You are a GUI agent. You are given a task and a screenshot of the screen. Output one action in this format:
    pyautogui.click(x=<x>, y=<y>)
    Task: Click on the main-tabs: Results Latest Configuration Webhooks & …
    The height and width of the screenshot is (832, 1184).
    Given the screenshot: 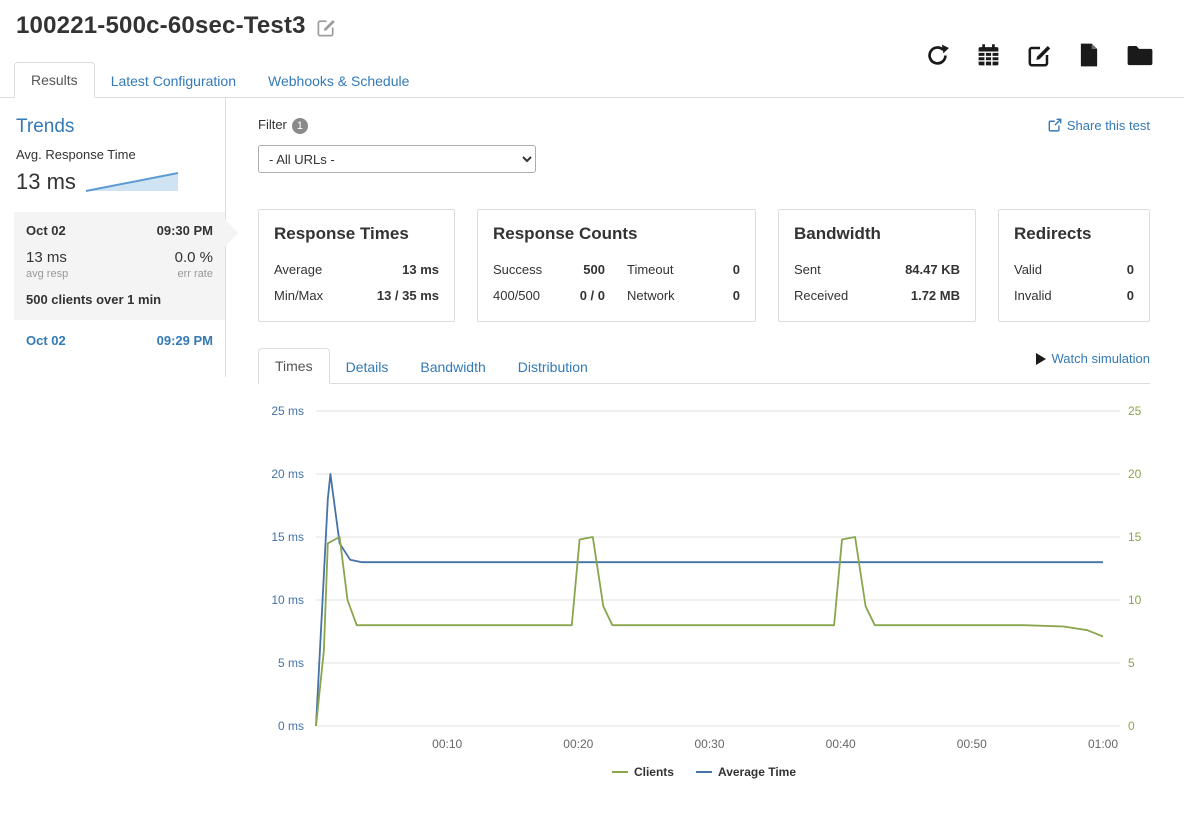 What is the action you would take?
    pyautogui.click(x=592, y=79)
    